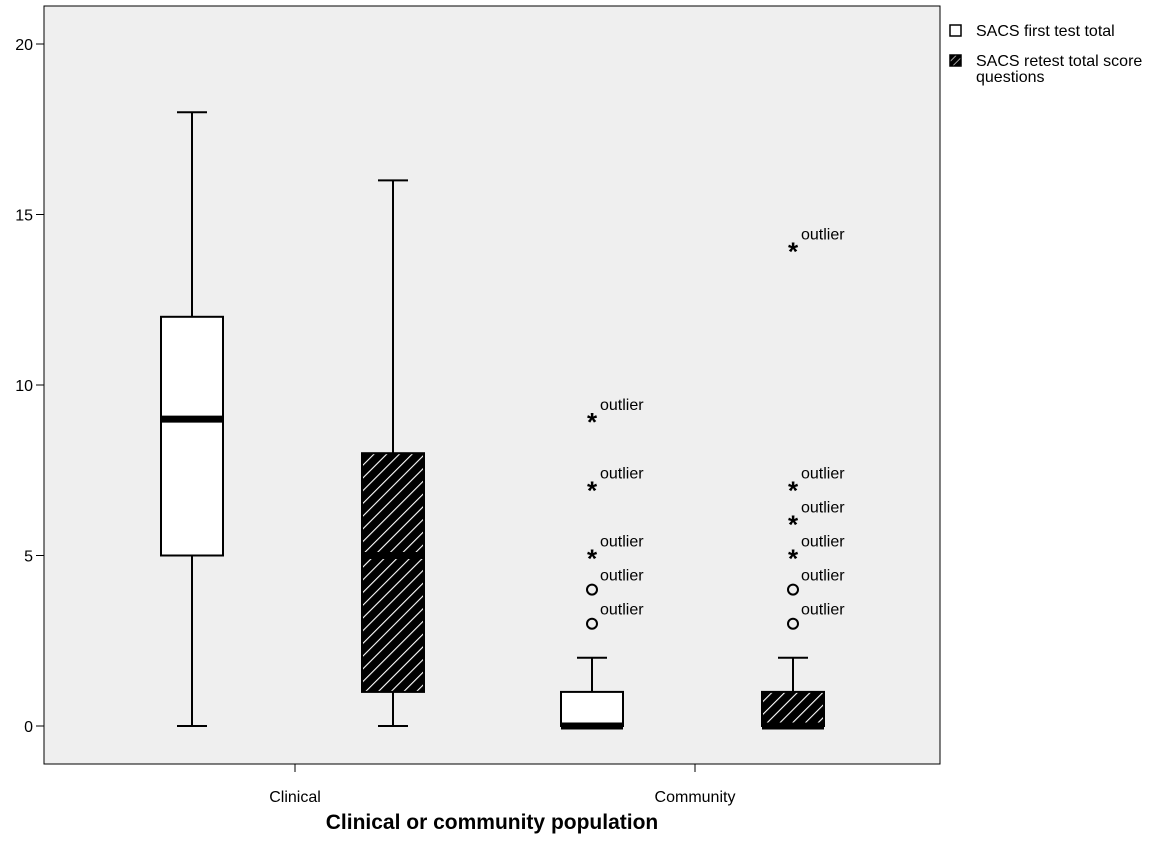 The height and width of the screenshot is (849, 1173). Describe the element at coordinates (28, 557) in the screenshot. I see `y-tick-label: 5` at that location.